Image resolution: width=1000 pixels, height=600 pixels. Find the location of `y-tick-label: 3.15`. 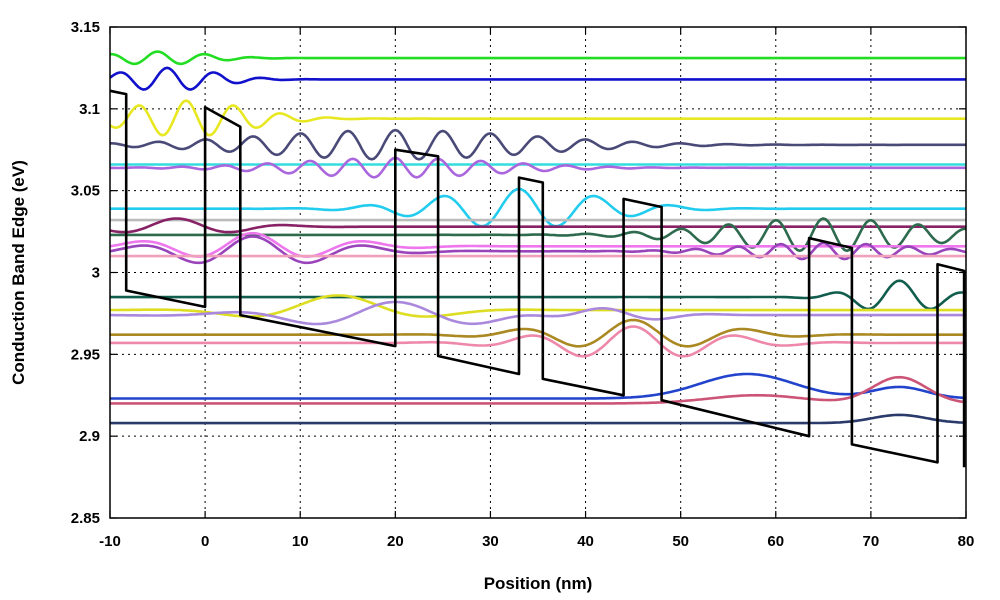

y-tick-label: 3.15 is located at coordinates (85, 27).